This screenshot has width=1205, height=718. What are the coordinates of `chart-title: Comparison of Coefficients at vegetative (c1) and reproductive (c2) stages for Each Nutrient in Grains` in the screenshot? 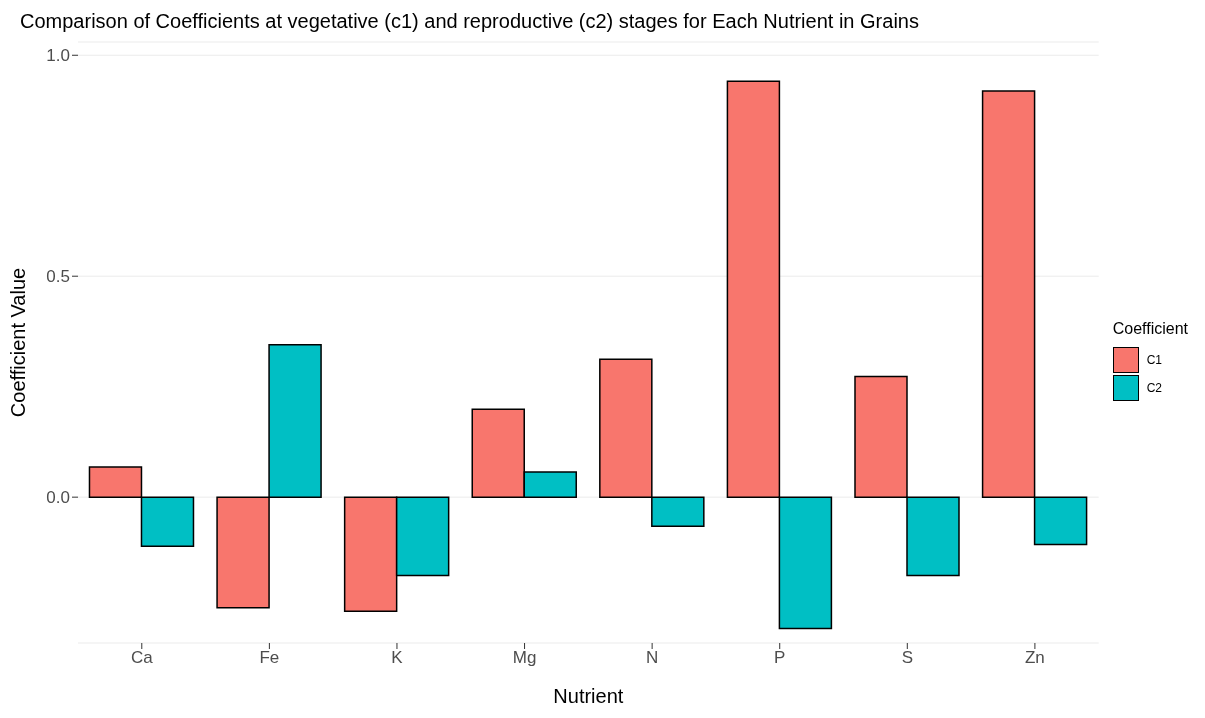 It's located at (469, 21).